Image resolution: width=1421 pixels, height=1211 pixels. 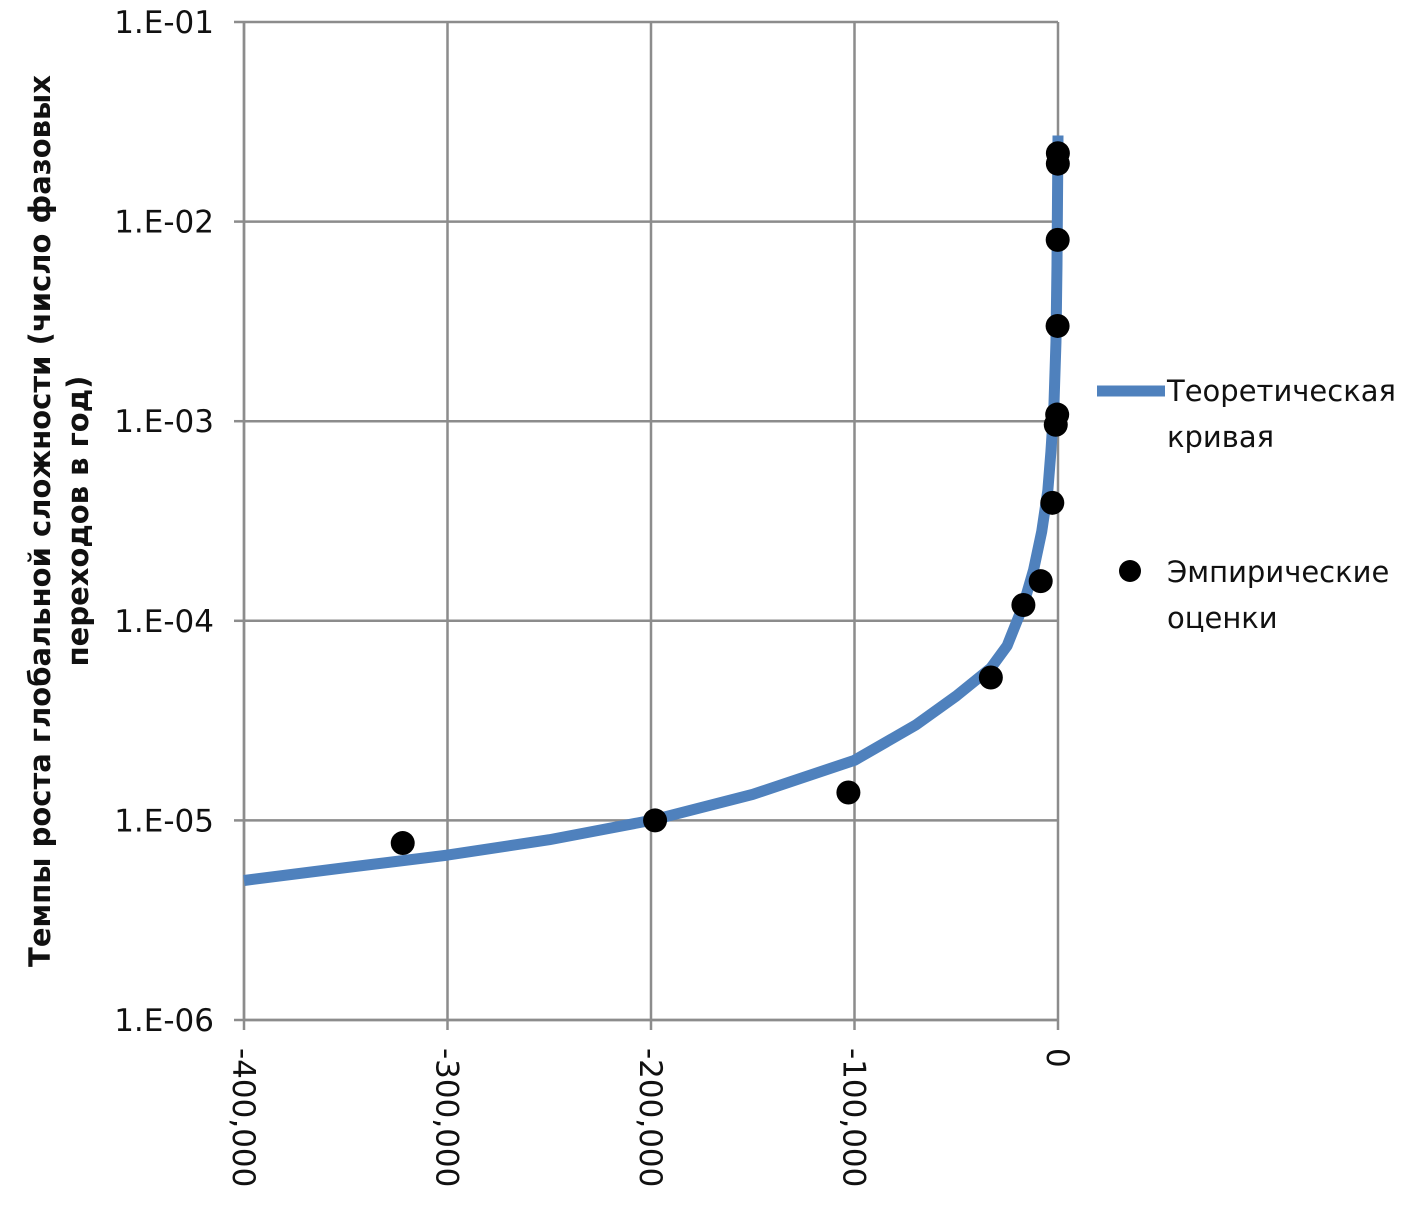 What do you see at coordinates (1281, 414) in the screenshot?
I see `legend-label-theoretical: Теоретическая кривая` at bounding box center [1281, 414].